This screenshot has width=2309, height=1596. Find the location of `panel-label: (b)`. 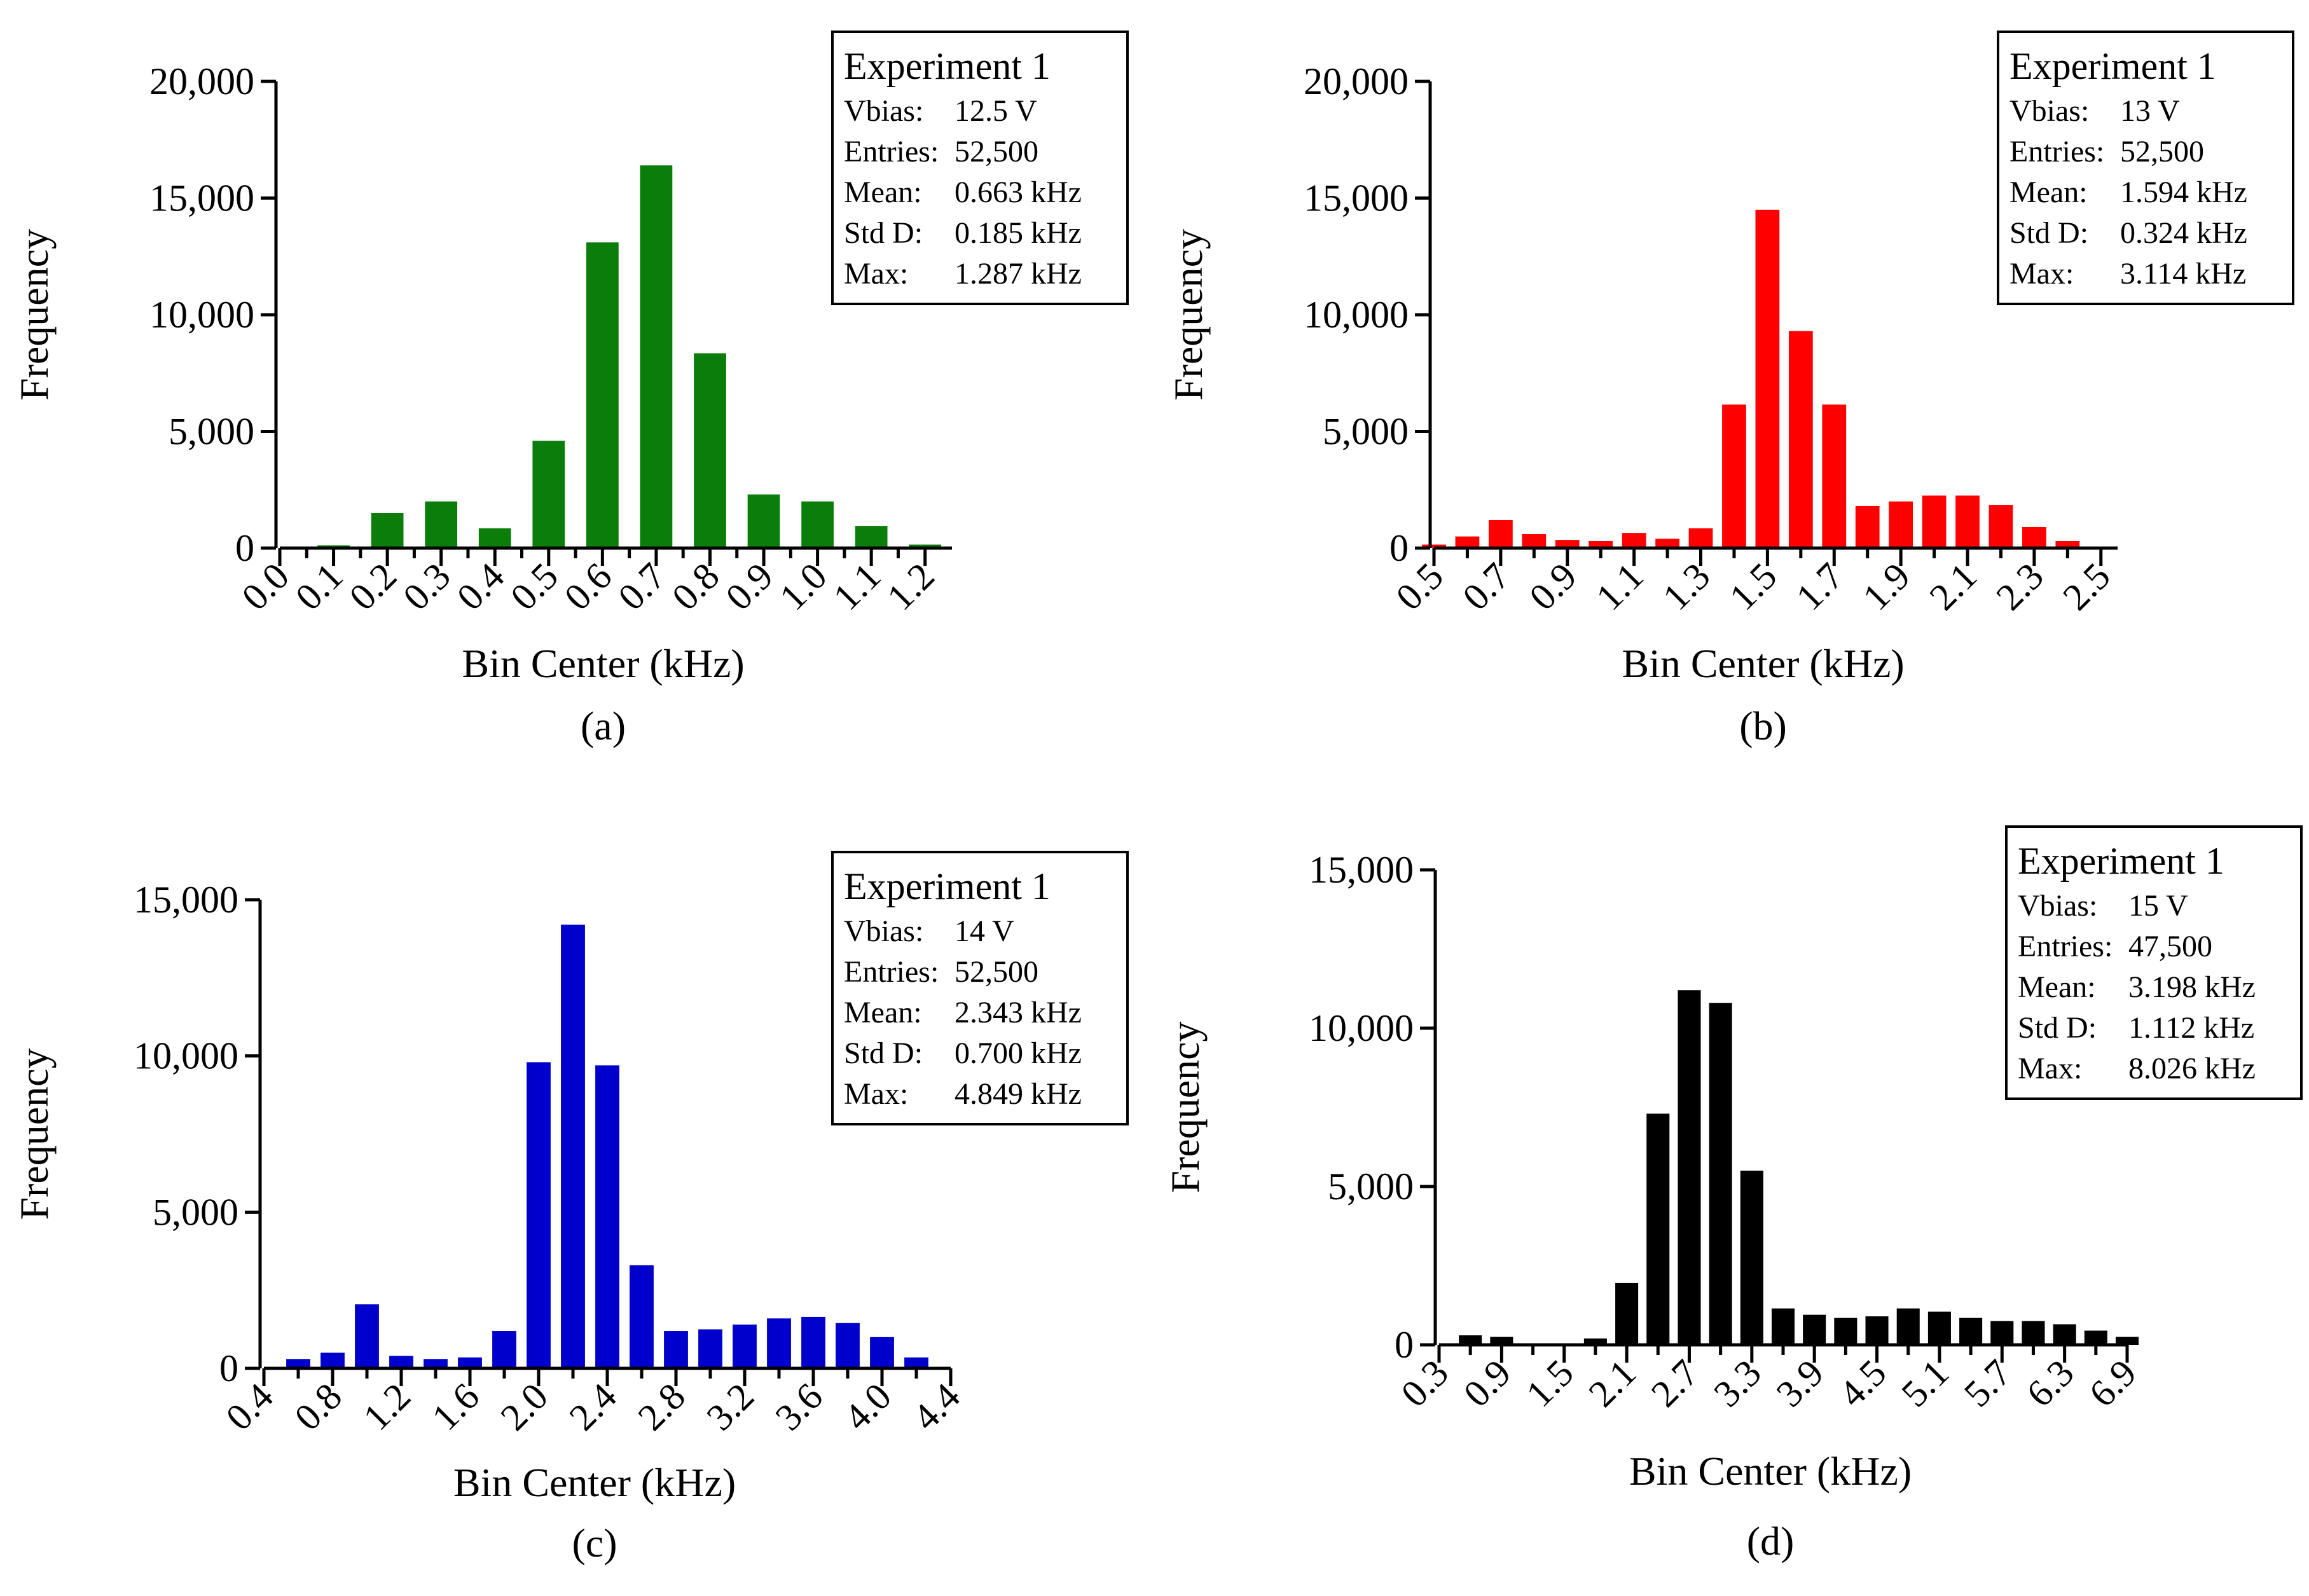

panel-label: (b) is located at coordinates (1763, 725).